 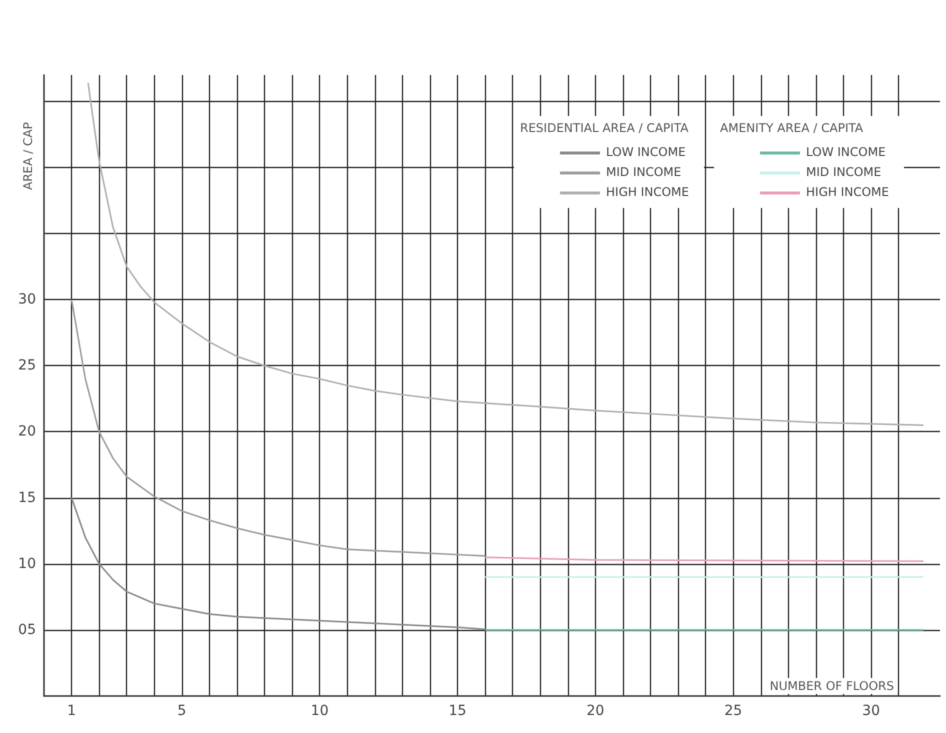 What do you see at coordinates (27, 432) in the screenshot?
I see `y-tick-label: 20` at bounding box center [27, 432].